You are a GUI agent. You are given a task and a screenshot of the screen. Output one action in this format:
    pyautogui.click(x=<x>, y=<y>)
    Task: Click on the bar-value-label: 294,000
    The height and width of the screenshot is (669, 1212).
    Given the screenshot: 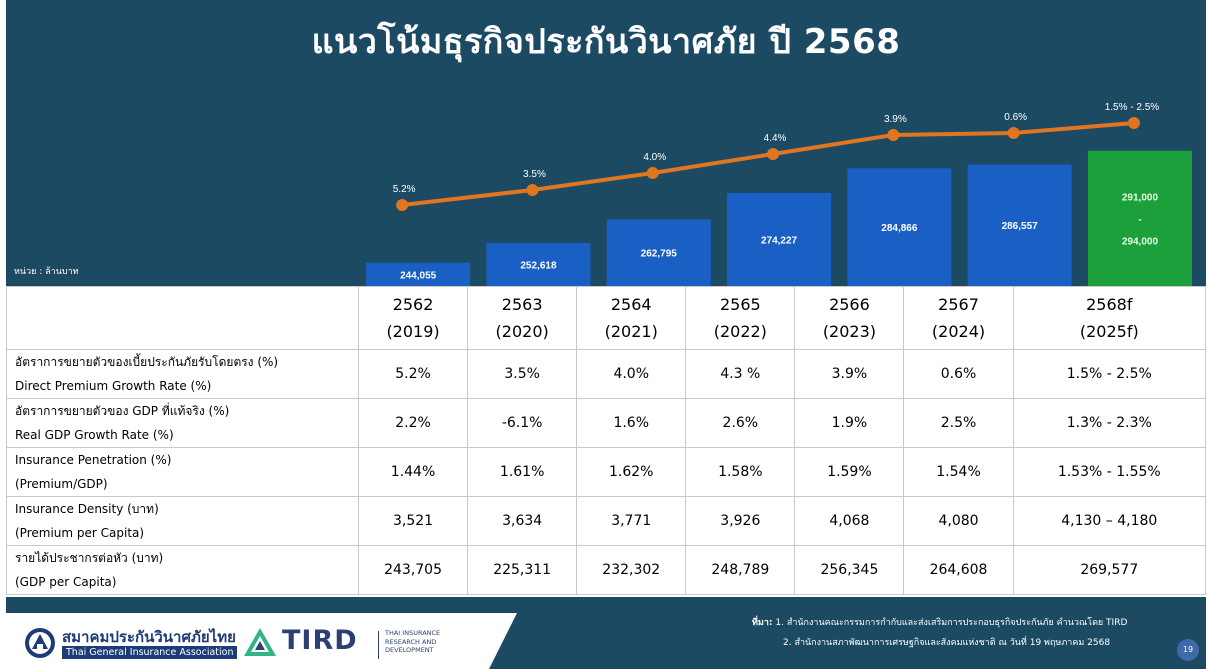 What is the action you would take?
    pyautogui.click(x=1140, y=241)
    